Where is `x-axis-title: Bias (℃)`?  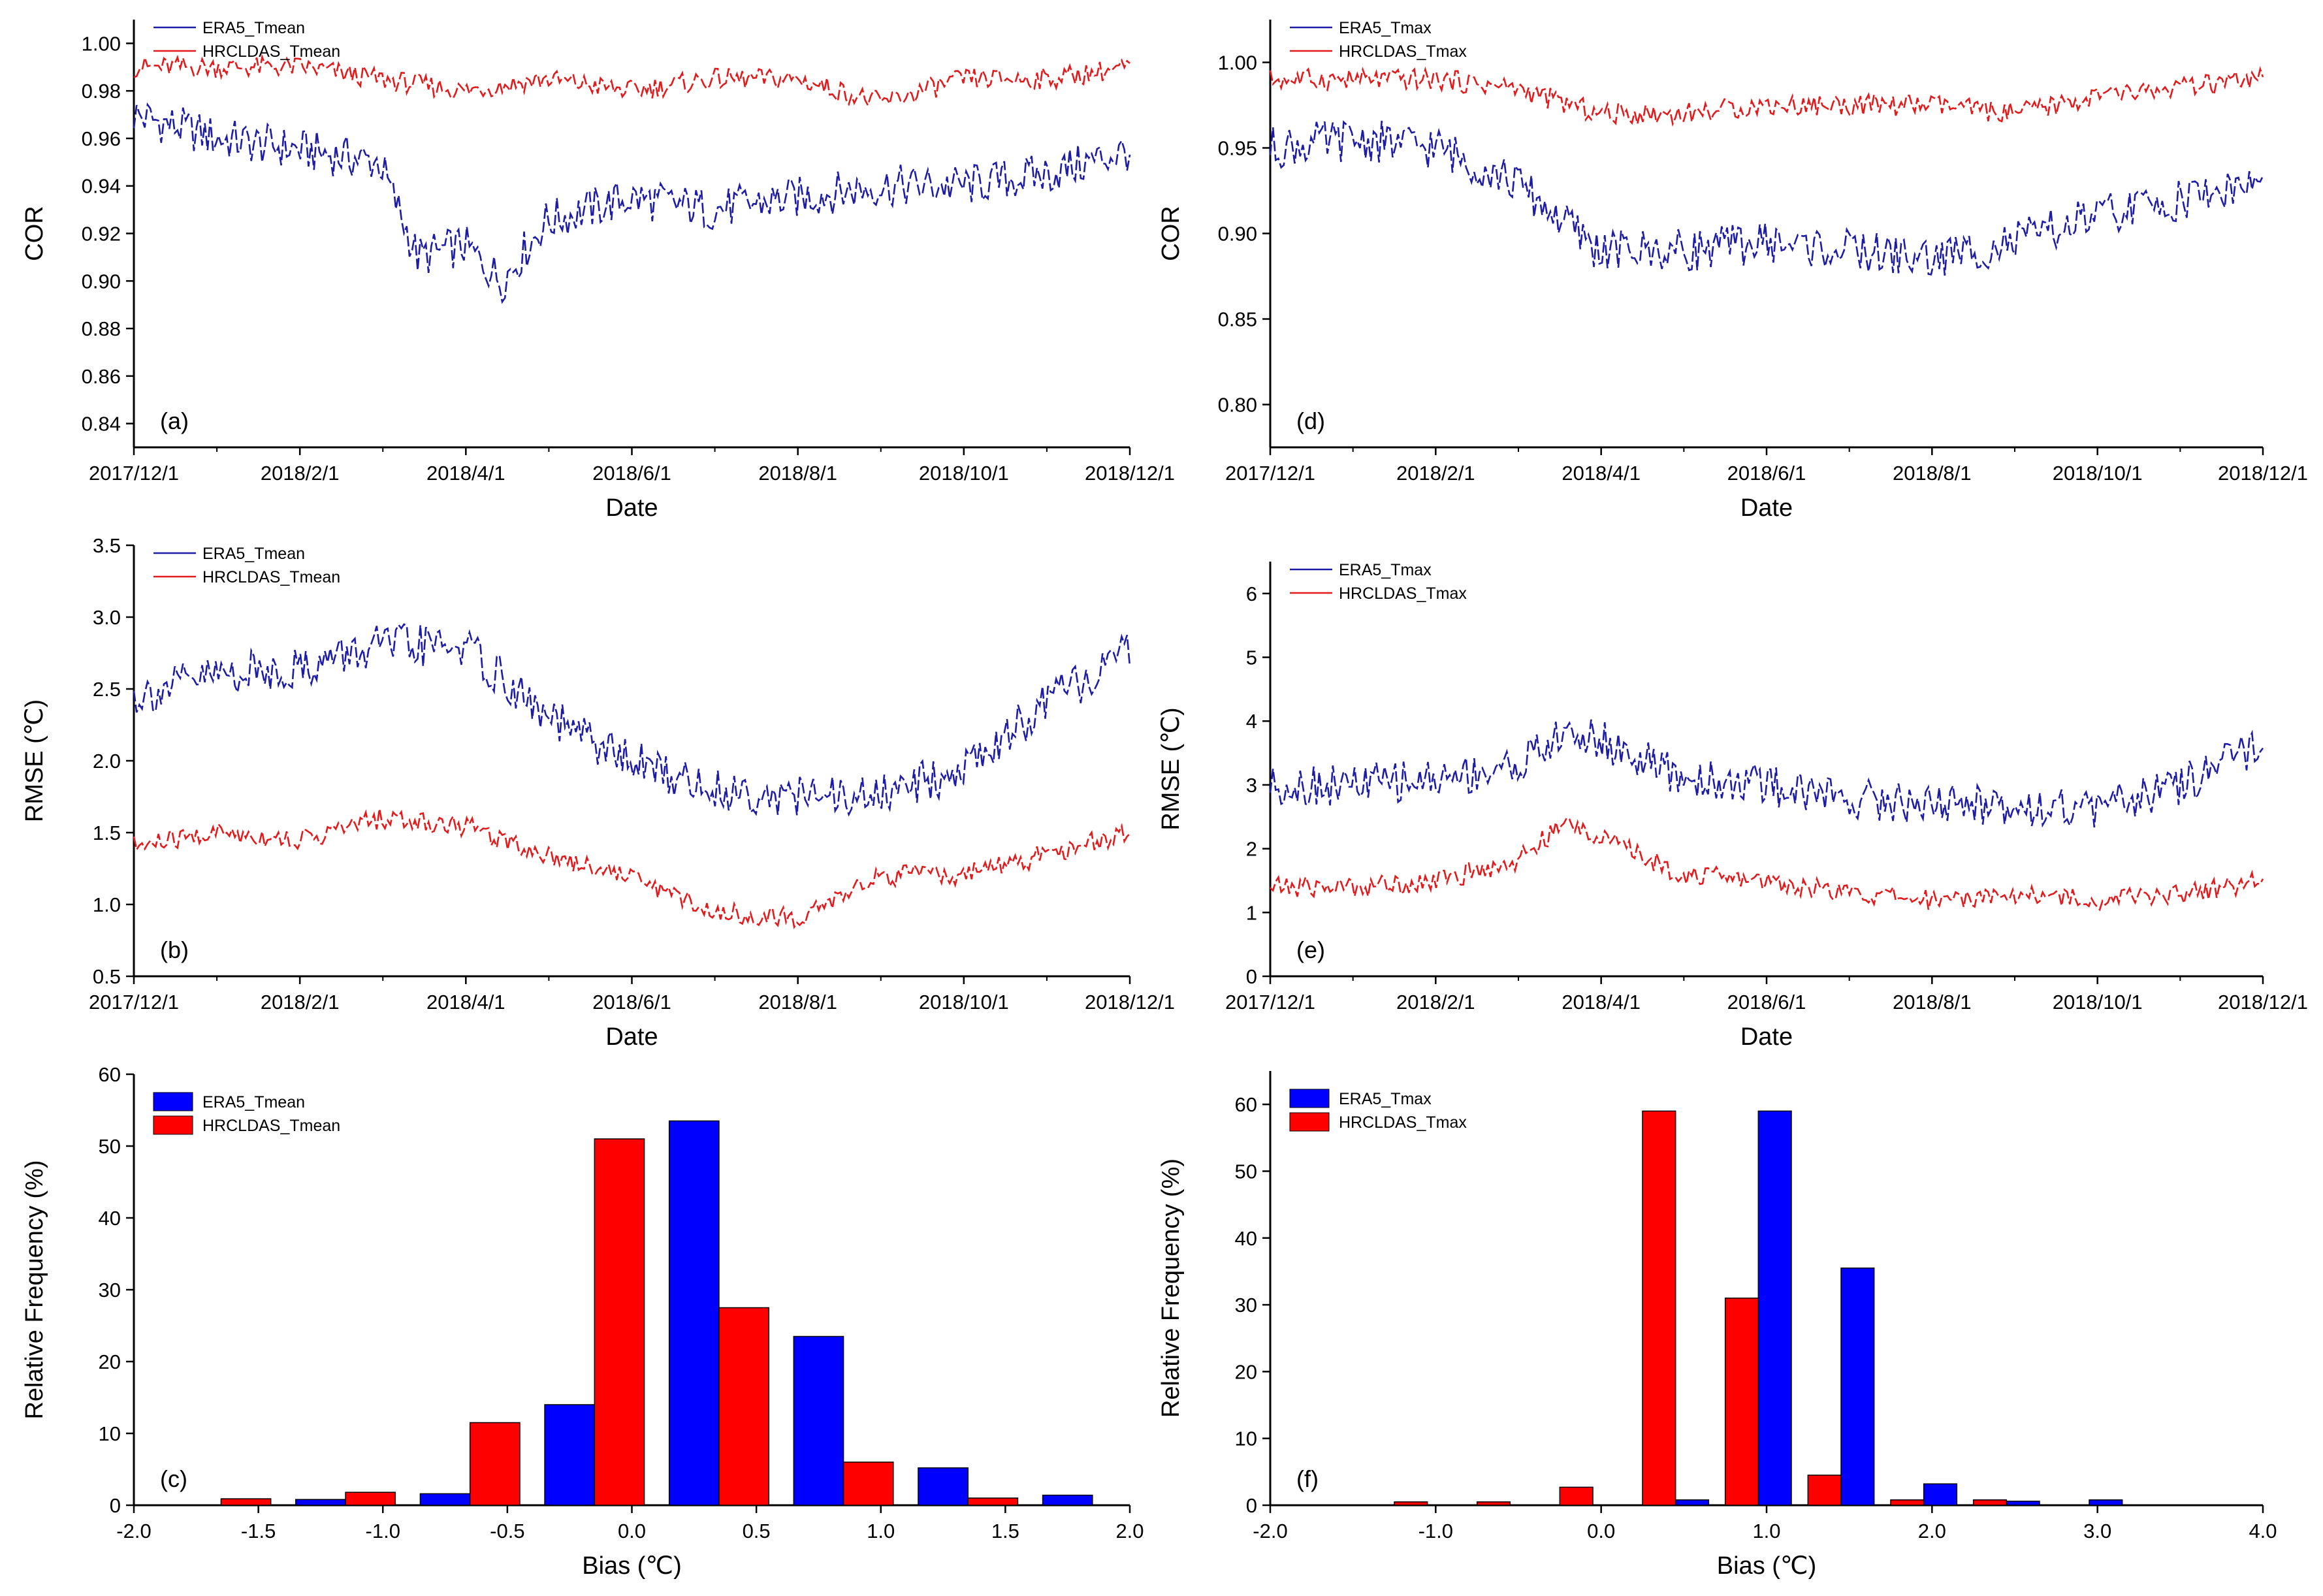 x-axis-title: Bias (℃) is located at coordinates (631, 1566).